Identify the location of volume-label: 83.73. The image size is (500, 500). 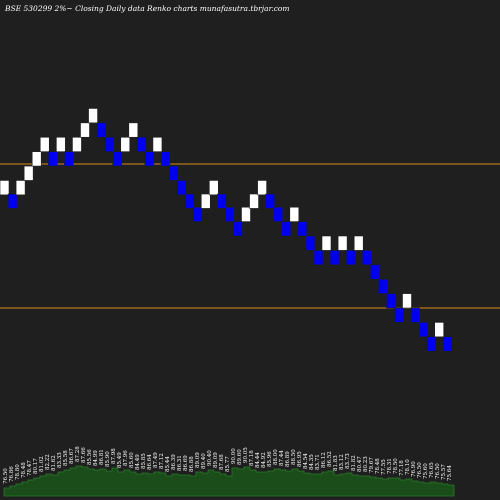
(348, 461).